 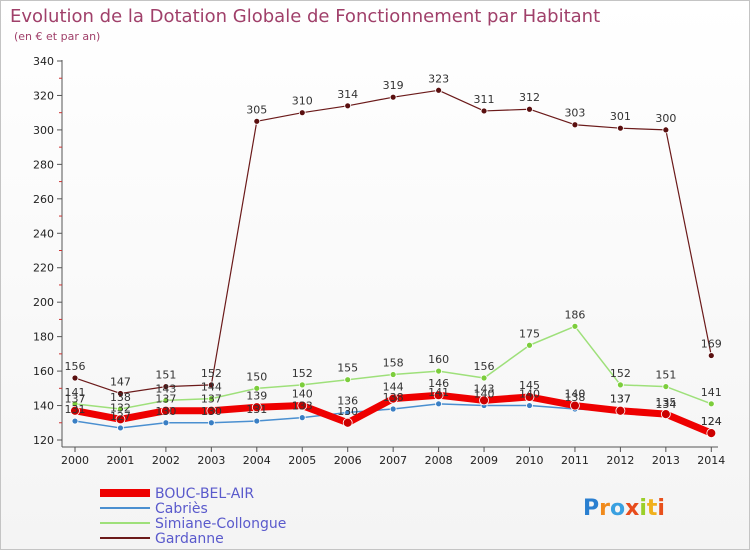 I want to click on data-label-gardanne: 151, so click(x=165, y=375).